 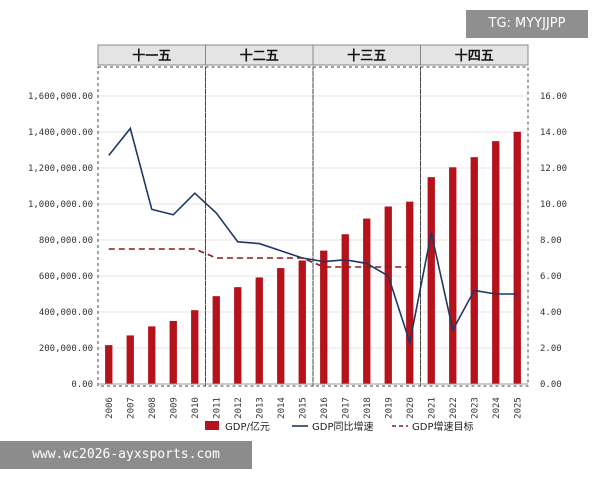 I want to click on period-header, so click(x=474, y=55).